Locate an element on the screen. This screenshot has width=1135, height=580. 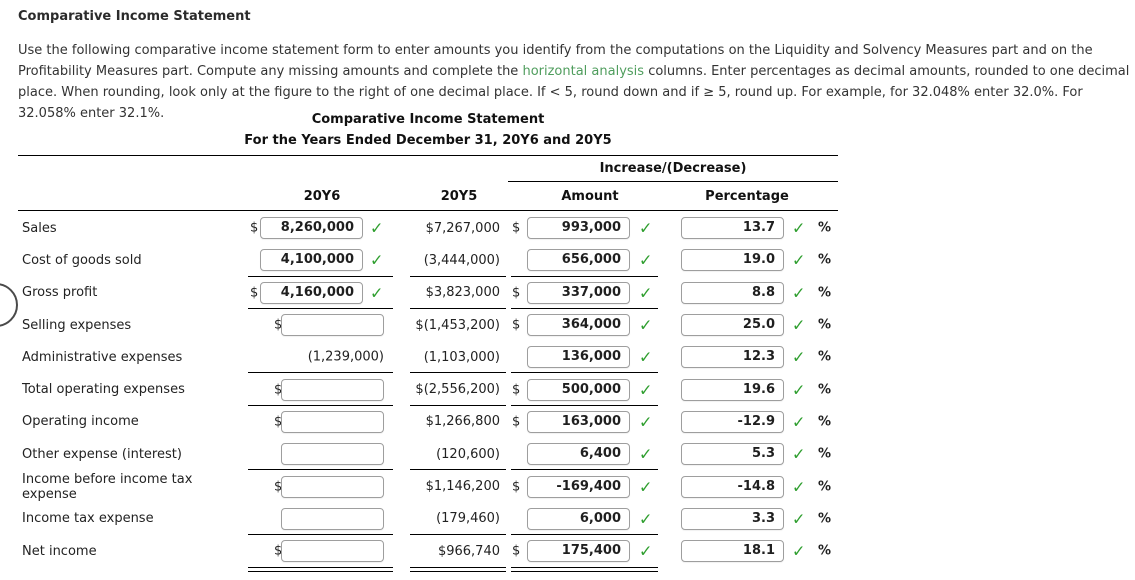
increase-percentage-input: -12.9 is located at coordinates (732, 421).